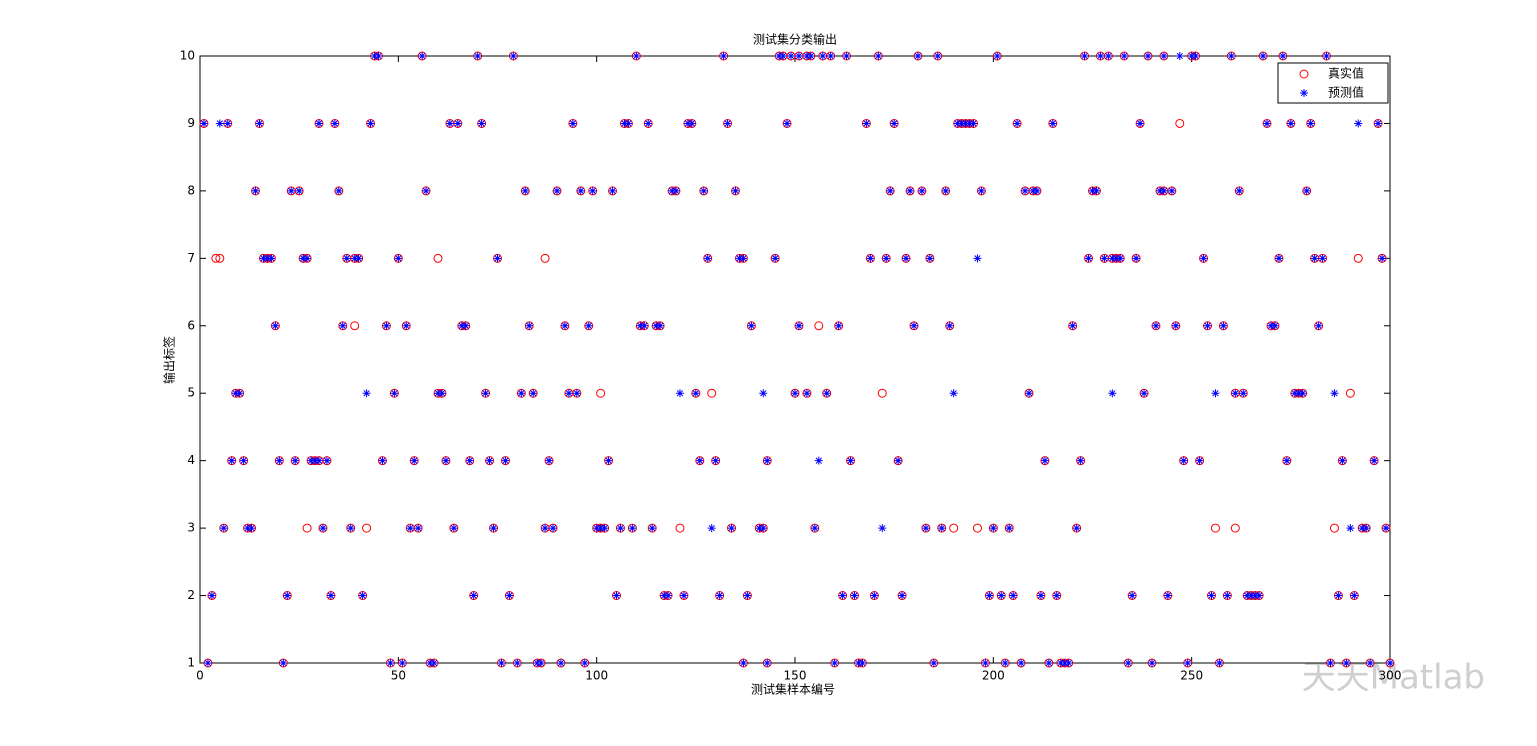  What do you see at coordinates (1346, 92) in the screenshot?
I see `legend-label: 预测值` at bounding box center [1346, 92].